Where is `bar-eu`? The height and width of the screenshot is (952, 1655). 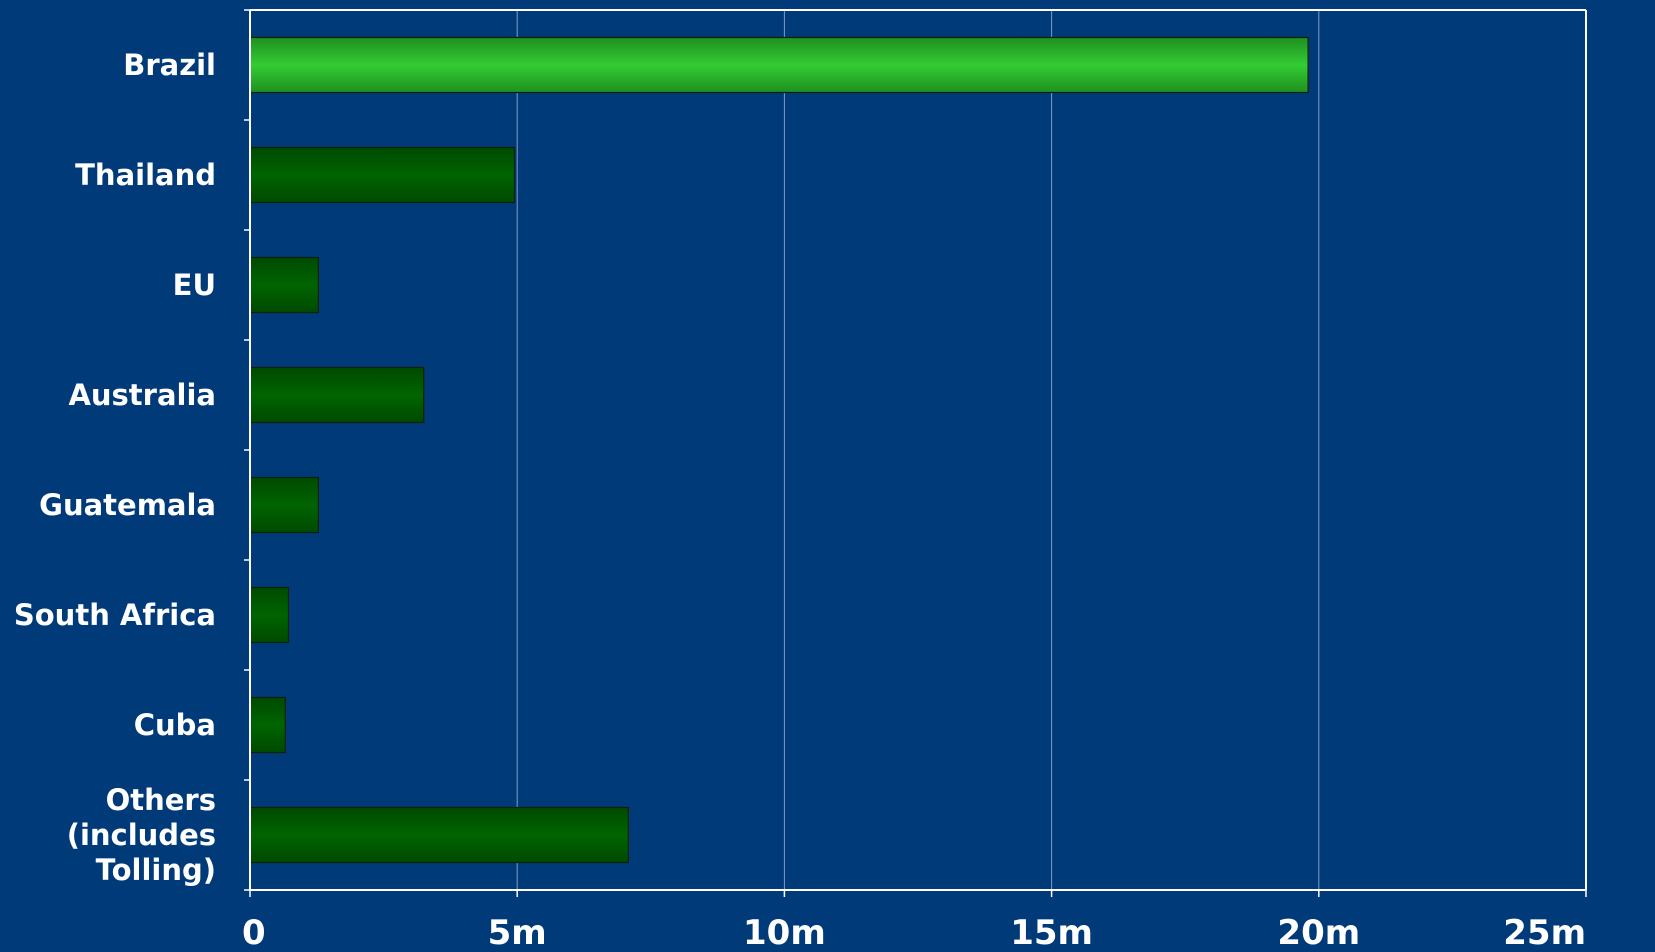
bar-eu is located at coordinates (284, 285).